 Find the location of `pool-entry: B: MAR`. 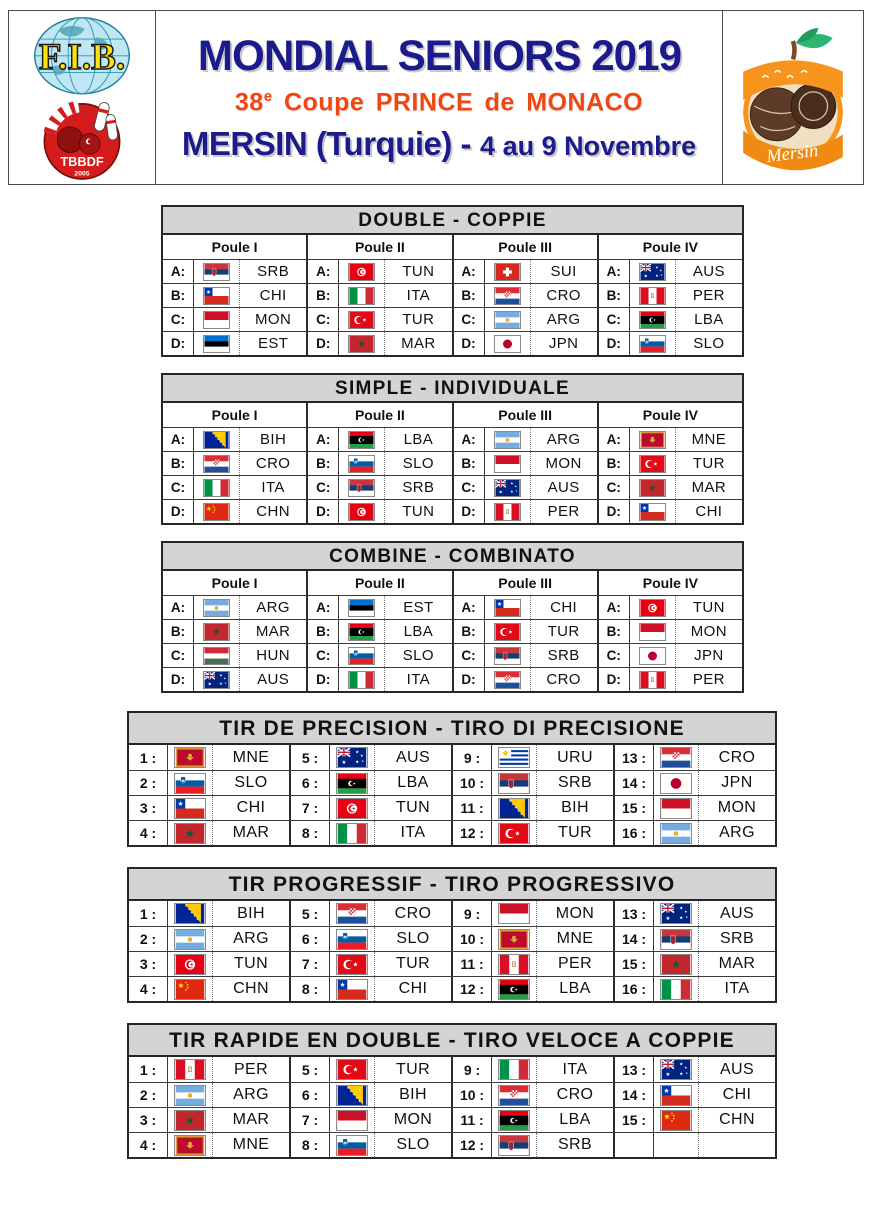

pool-entry: B: MAR is located at coordinates (234, 631).